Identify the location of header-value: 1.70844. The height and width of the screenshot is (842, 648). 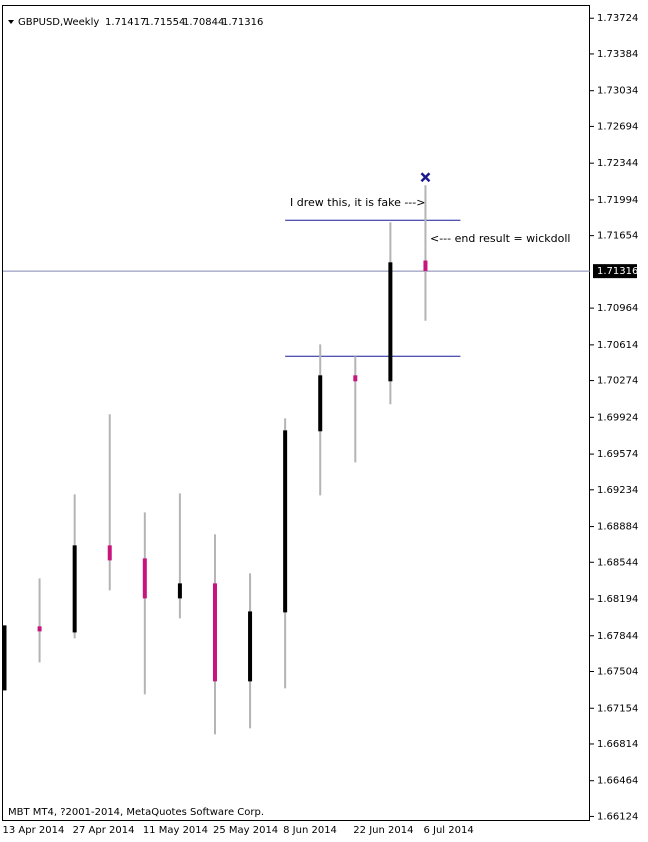
(203, 22).